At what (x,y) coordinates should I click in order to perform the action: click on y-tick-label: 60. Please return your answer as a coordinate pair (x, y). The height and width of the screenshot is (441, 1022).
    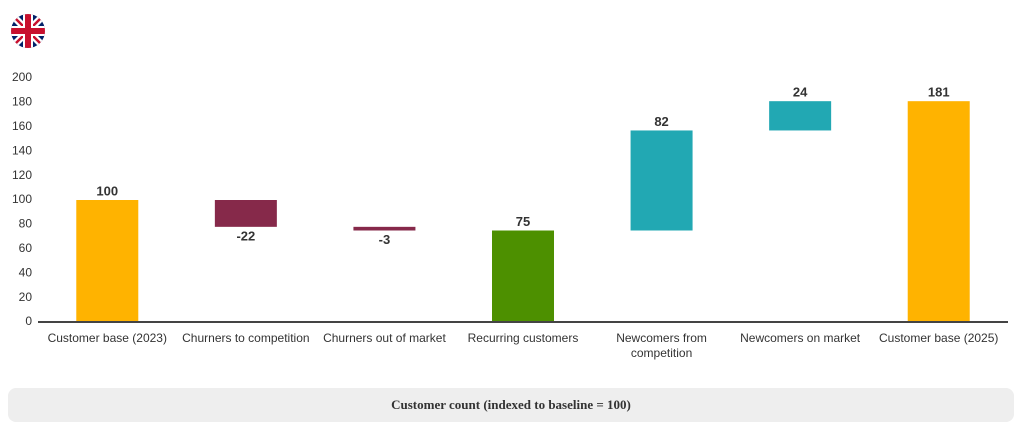
    Looking at the image, I should click on (26, 248).